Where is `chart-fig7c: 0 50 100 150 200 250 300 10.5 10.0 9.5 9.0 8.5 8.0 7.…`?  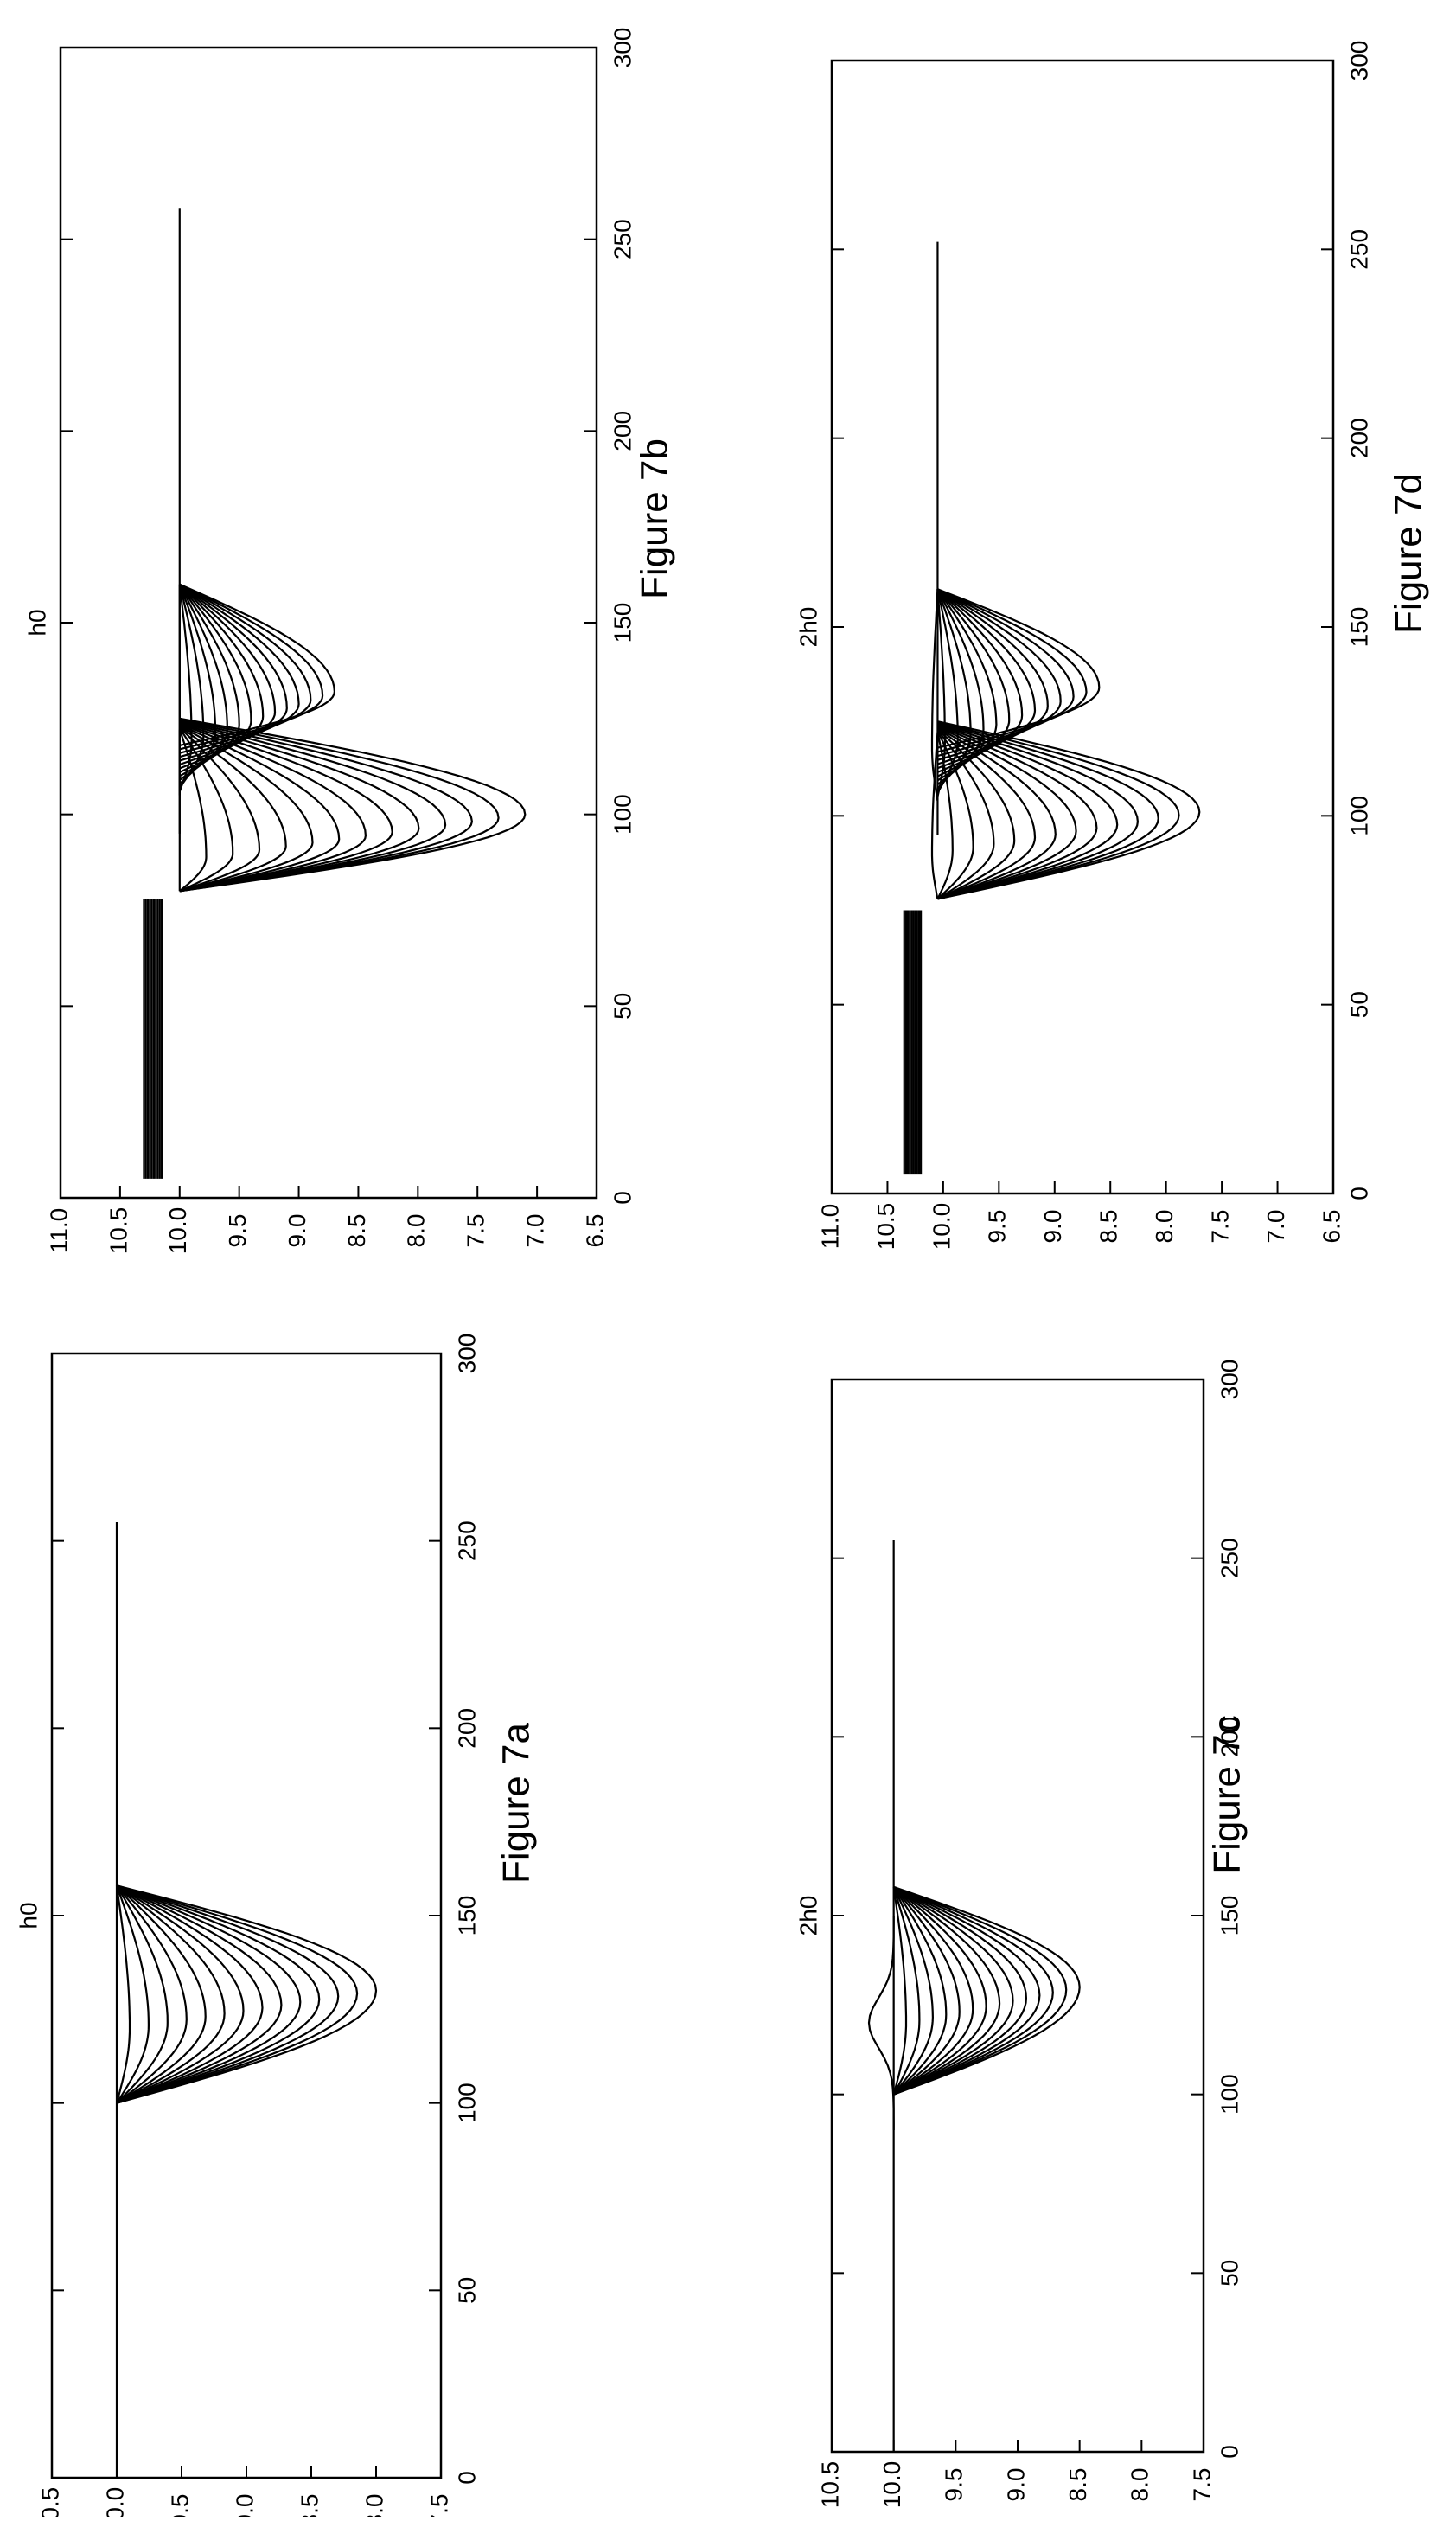 chart-fig7c: 0 50 100 150 200 250 300 10.5 10.0 9.5 9.0 8.5 8.0 7.… is located at coordinates (1022, 1934).